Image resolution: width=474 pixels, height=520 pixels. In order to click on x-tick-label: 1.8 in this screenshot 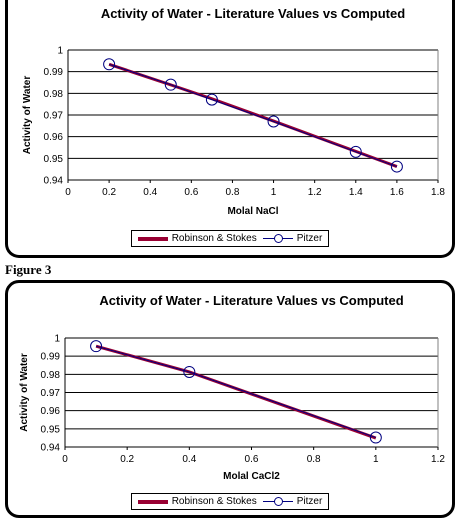, I will do `click(438, 192)`.